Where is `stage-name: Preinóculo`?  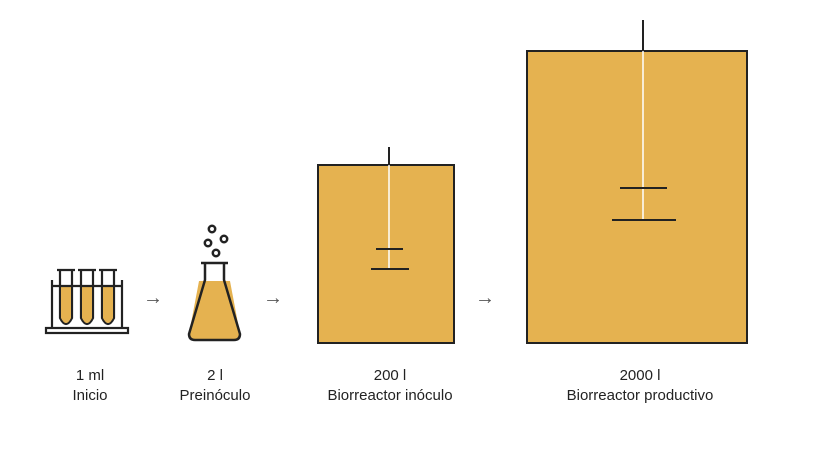 stage-name: Preinóculo is located at coordinates (215, 395).